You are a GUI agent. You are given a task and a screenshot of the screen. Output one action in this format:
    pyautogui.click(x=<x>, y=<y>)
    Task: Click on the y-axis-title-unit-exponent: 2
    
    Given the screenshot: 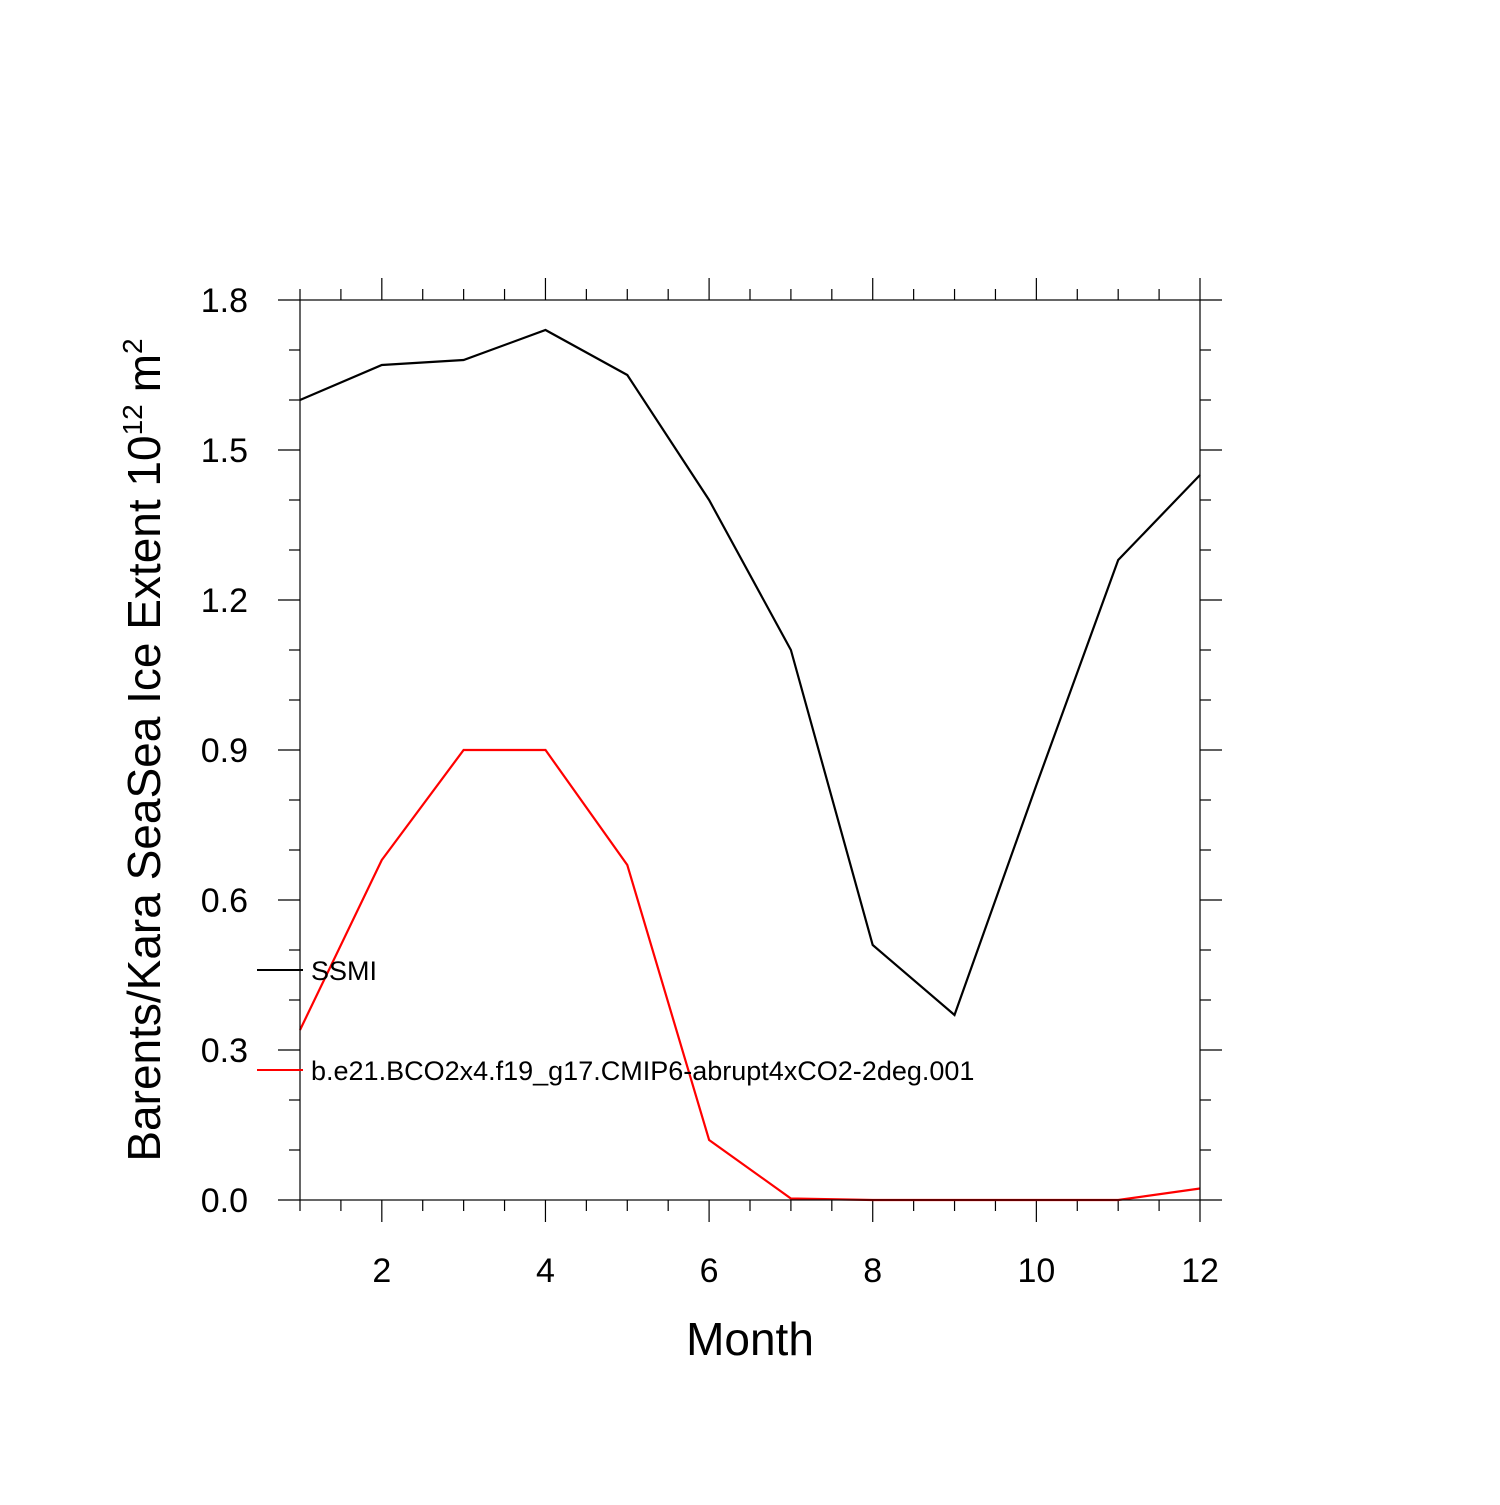 What is the action you would take?
    pyautogui.click(x=132, y=346)
    